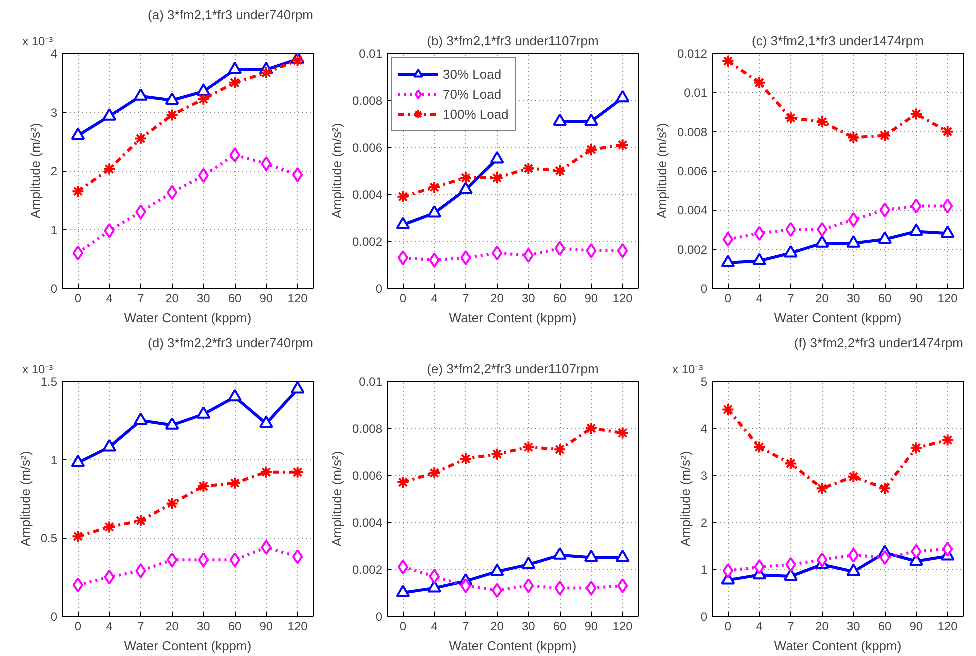 This screenshot has width=976, height=656. What do you see at coordinates (231, 15) in the screenshot?
I see `chart-title: (a) 3*fm2,1*fr3 under740rpm` at bounding box center [231, 15].